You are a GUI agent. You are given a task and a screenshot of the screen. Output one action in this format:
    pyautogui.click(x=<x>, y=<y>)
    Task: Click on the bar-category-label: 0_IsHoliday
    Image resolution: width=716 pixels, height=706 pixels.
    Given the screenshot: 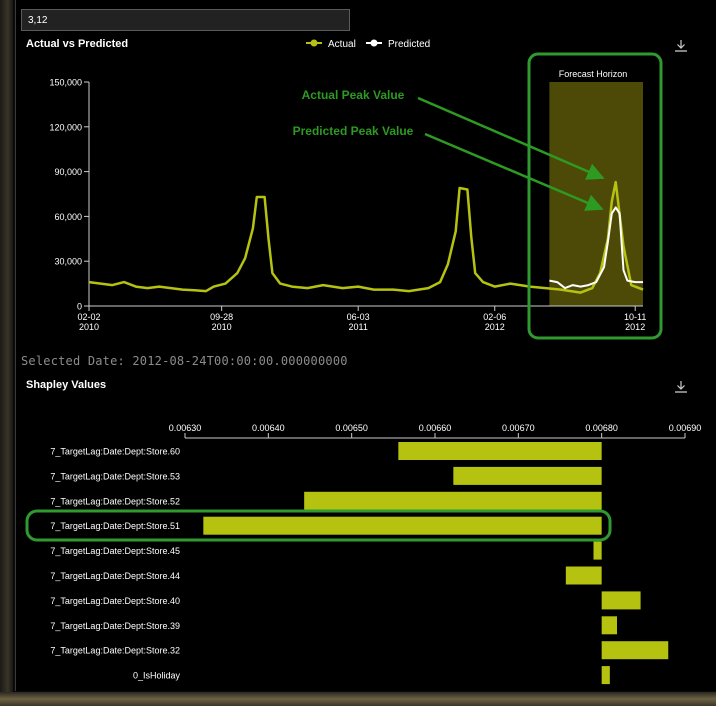 What is the action you would take?
    pyautogui.click(x=157, y=676)
    